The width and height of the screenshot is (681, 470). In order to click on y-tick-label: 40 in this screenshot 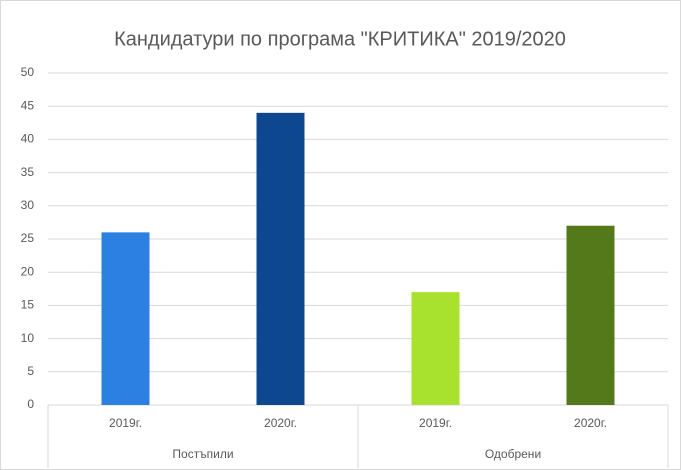, I will do `click(28, 139)`.